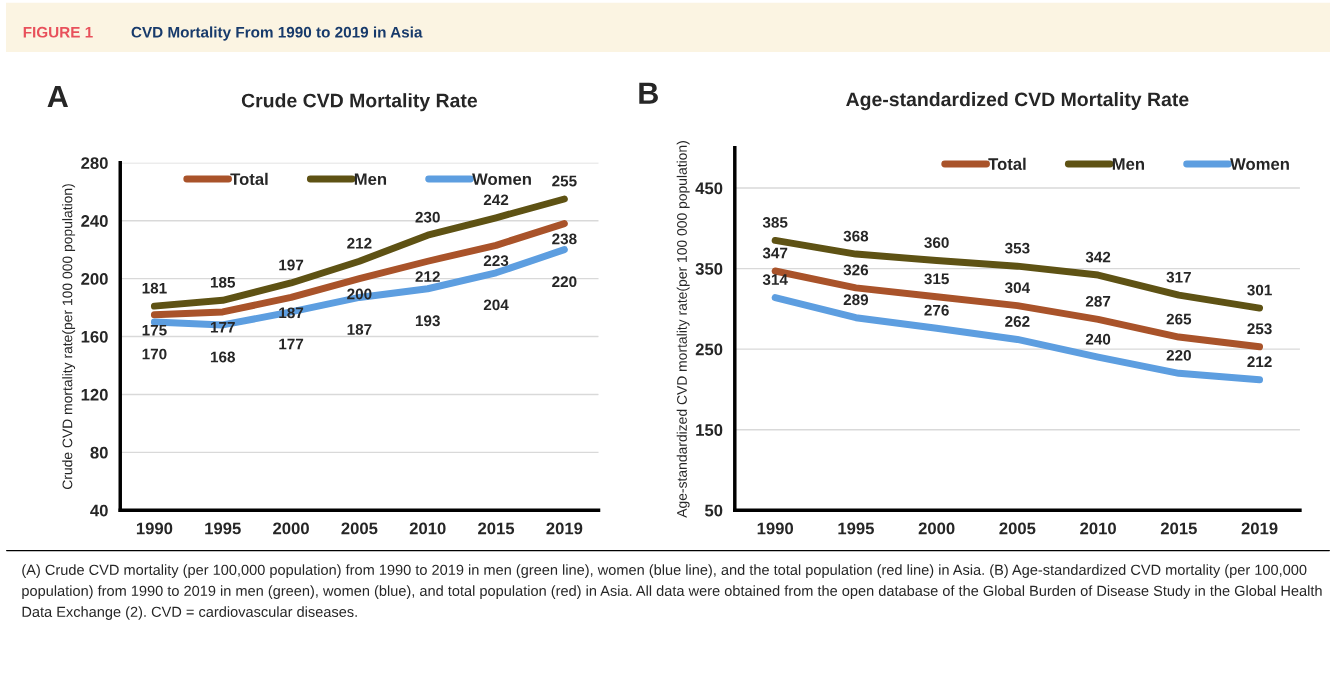 The width and height of the screenshot is (1336, 684). What do you see at coordinates (58, 97) in the screenshot?
I see `text: A` at bounding box center [58, 97].